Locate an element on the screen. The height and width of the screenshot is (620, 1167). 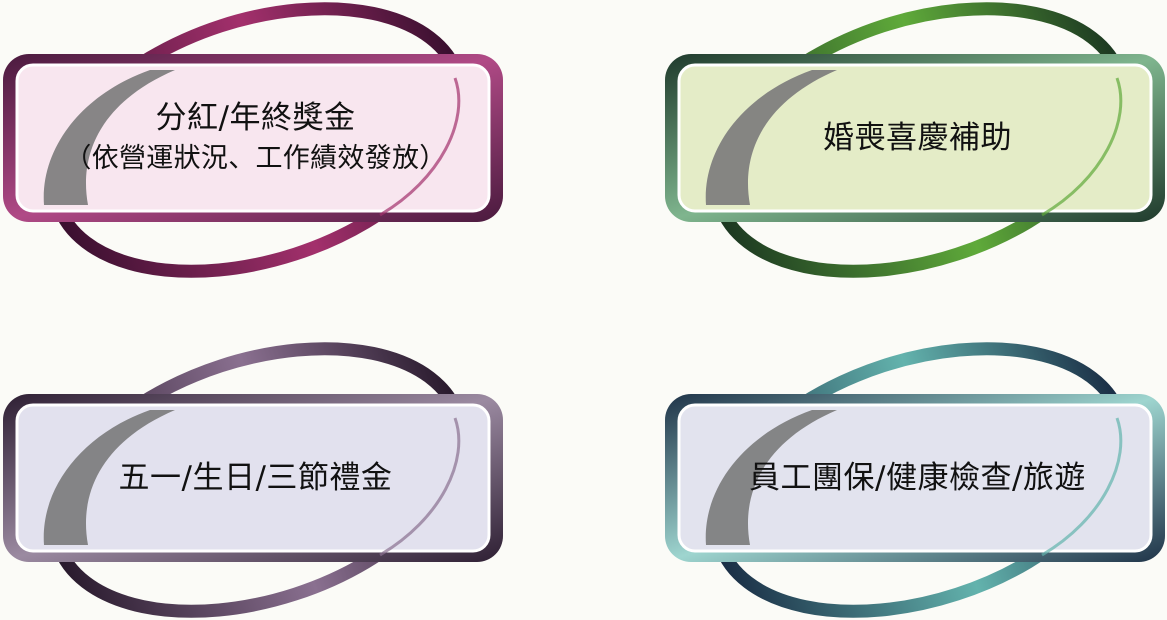
festival-title: 五一/生日/三節禮金 is located at coordinates (255, 478).